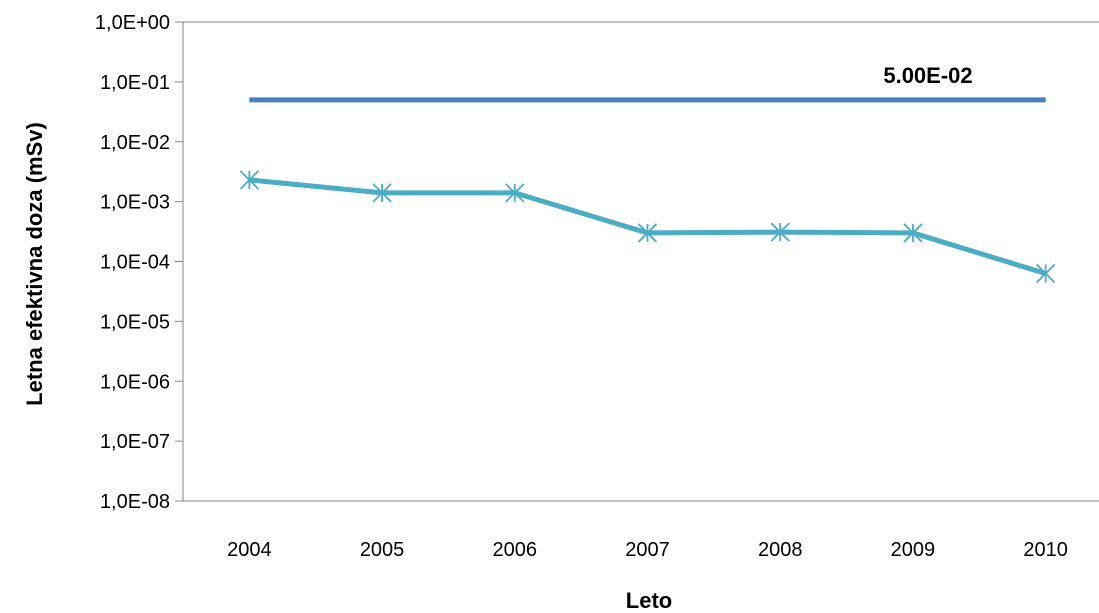 The image size is (1099, 613). Describe the element at coordinates (135, 502) in the screenshot. I see `y-tick-label: 1,0E-08` at that location.